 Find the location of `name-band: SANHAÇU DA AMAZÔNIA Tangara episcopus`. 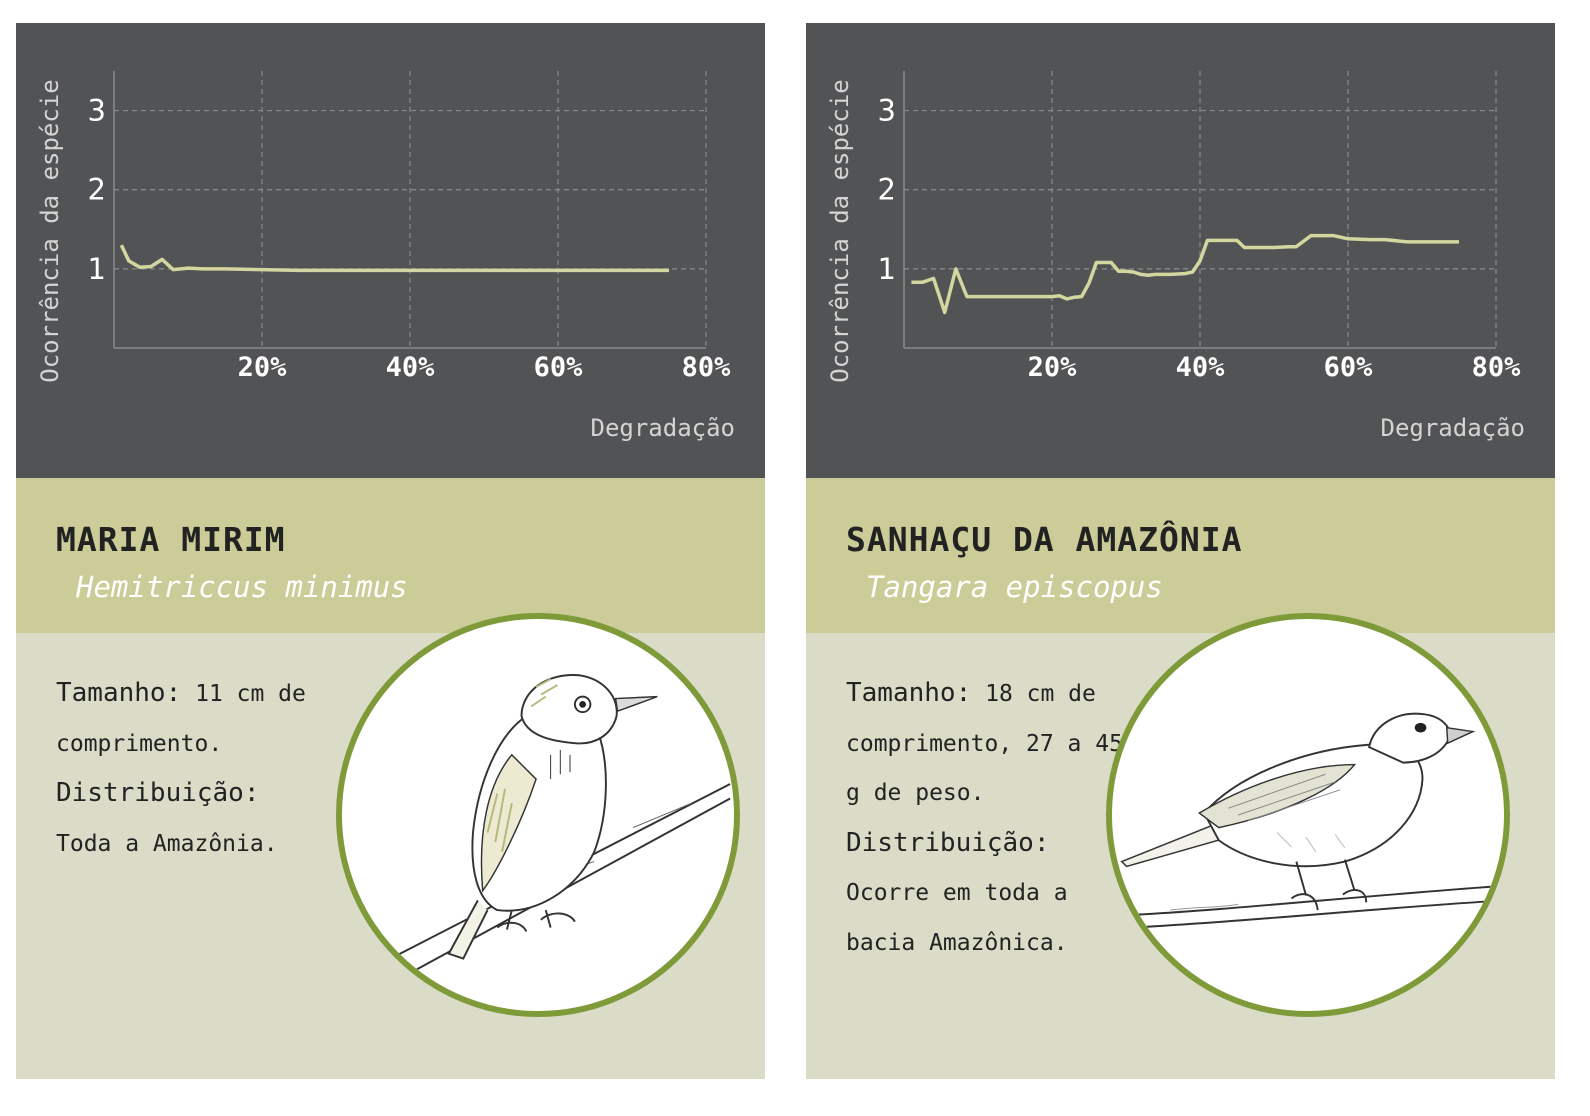

name-band: SANHAÇU DA AMAZÔNIA Tangara episcopus is located at coordinates (1180, 555).